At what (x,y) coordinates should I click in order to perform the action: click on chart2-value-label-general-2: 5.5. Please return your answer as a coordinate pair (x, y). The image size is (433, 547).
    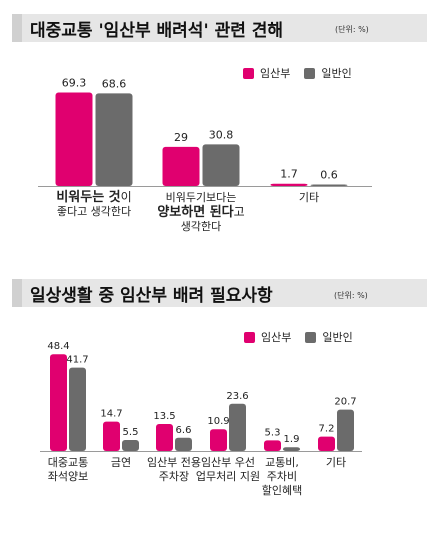
    Looking at the image, I should click on (131, 432).